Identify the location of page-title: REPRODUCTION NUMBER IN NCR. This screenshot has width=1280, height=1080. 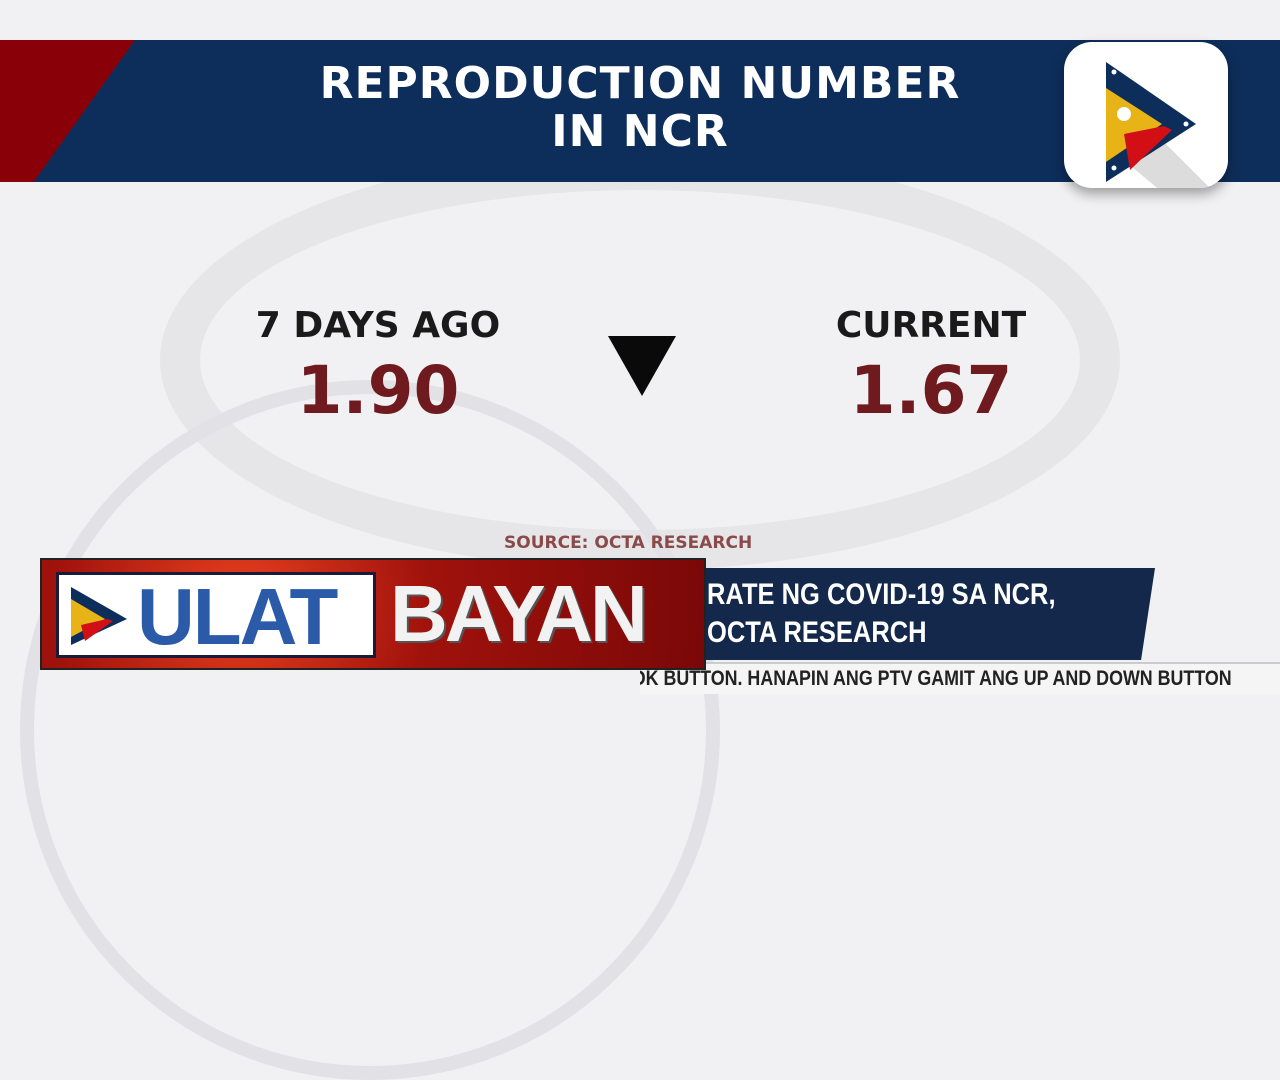
(640, 107).